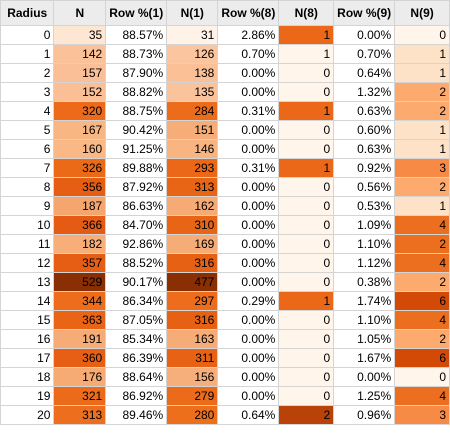 The width and height of the screenshot is (450, 447). I want to click on cell-radius: 4, so click(27, 111).